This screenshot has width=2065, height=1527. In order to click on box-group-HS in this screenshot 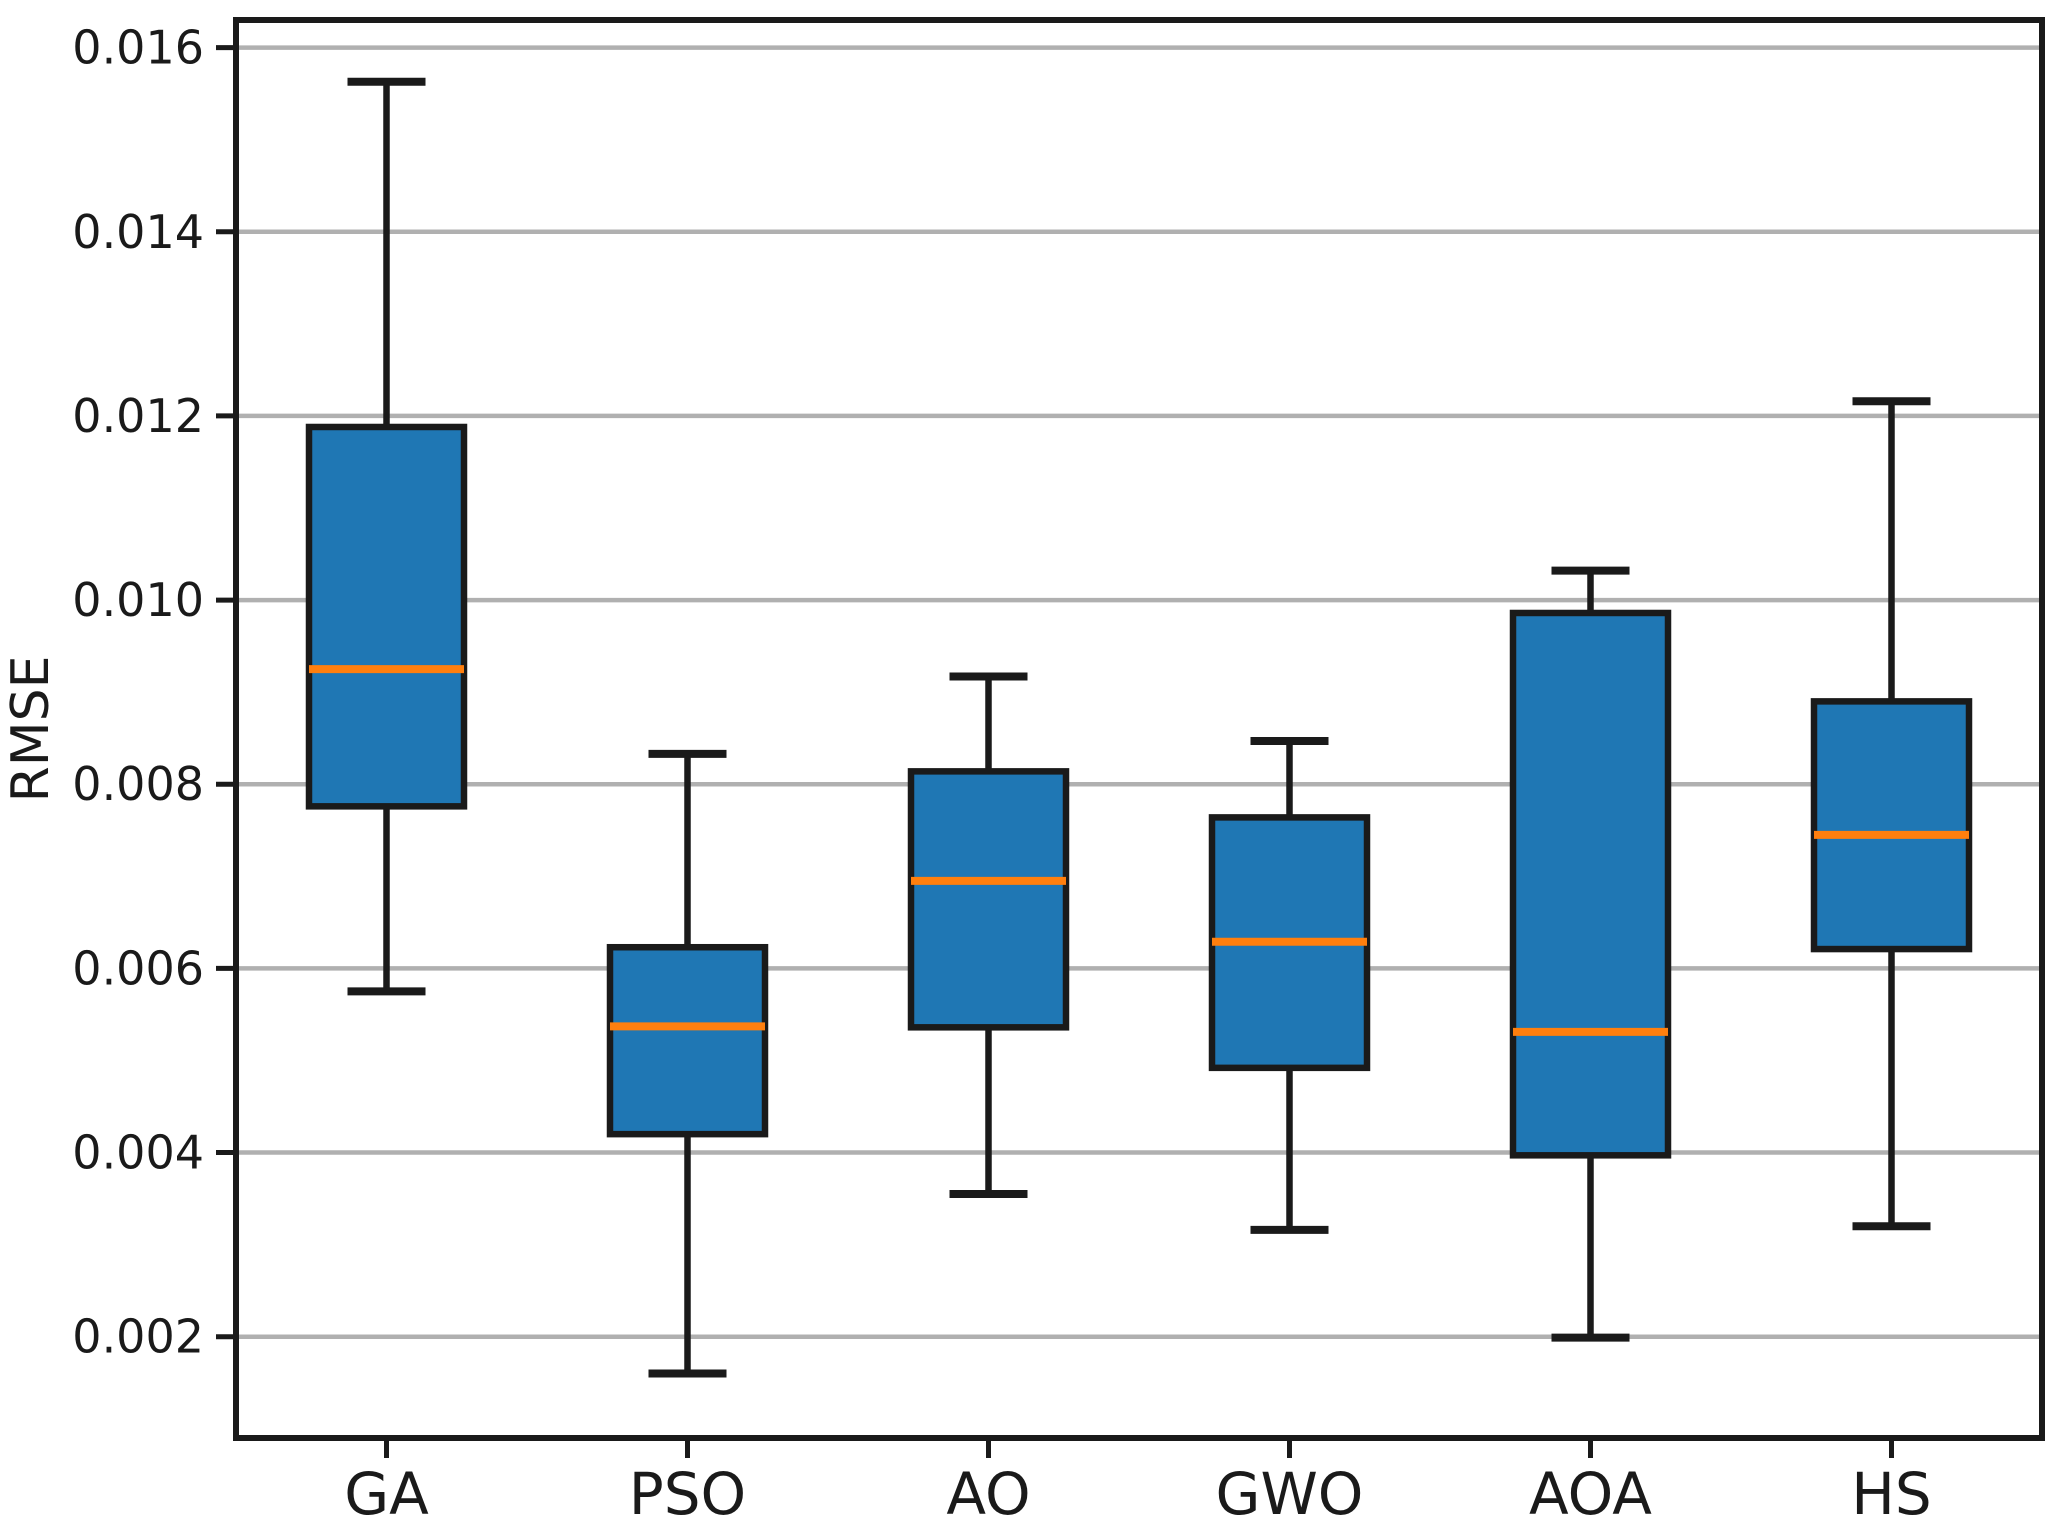, I will do `click(1891, 814)`.